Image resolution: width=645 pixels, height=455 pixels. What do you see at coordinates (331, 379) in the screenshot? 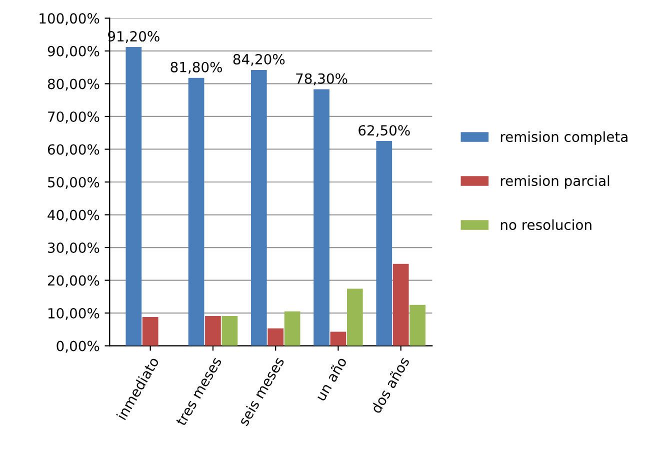
I see `x-tick-label: un año` at bounding box center [331, 379].